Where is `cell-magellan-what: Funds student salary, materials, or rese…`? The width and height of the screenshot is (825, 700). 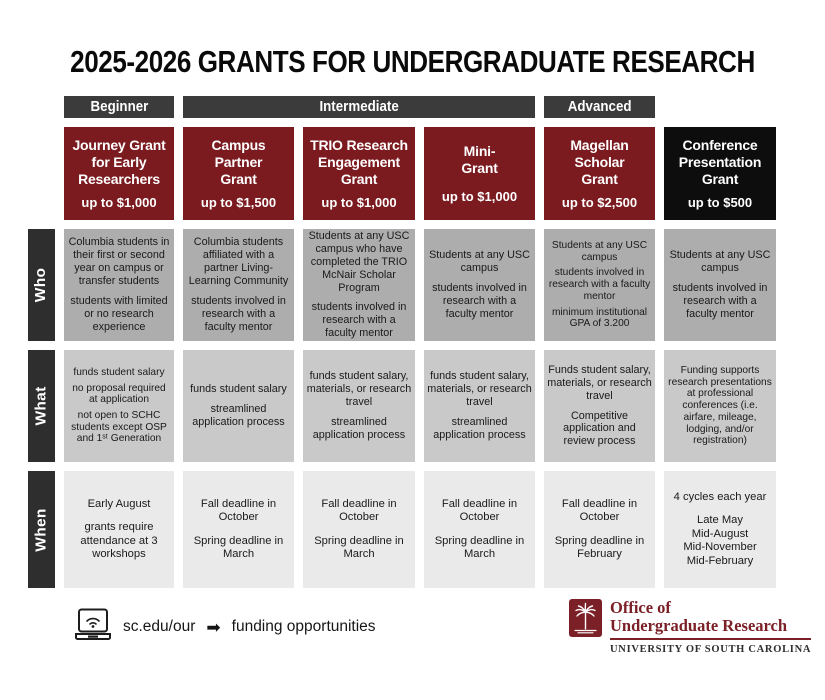 cell-magellan-what: Funds student salary, materials, or rese… is located at coordinates (599, 406).